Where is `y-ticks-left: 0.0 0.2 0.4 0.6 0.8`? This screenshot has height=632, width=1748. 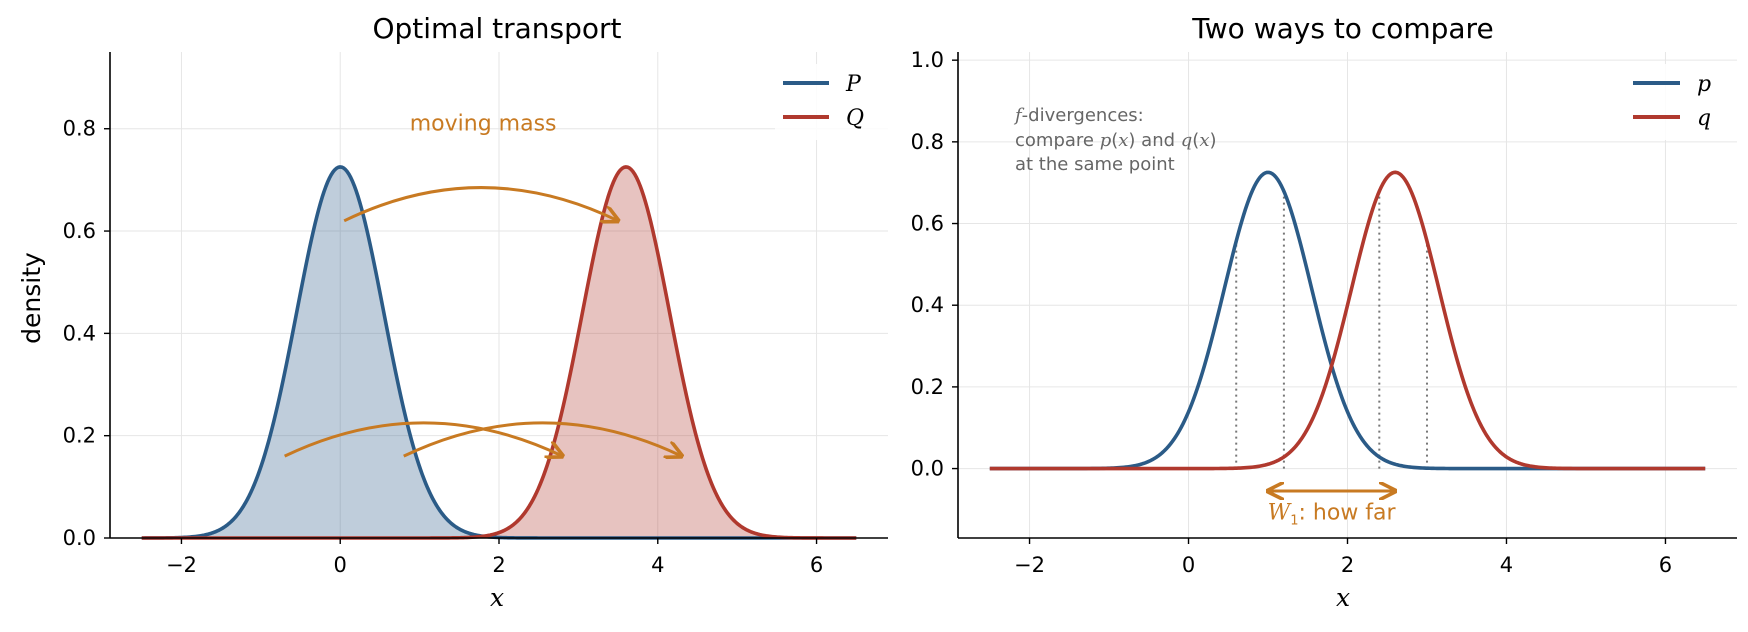 y-ticks-left: 0.0 0.2 0.4 0.6 0.8 is located at coordinates (86, 333).